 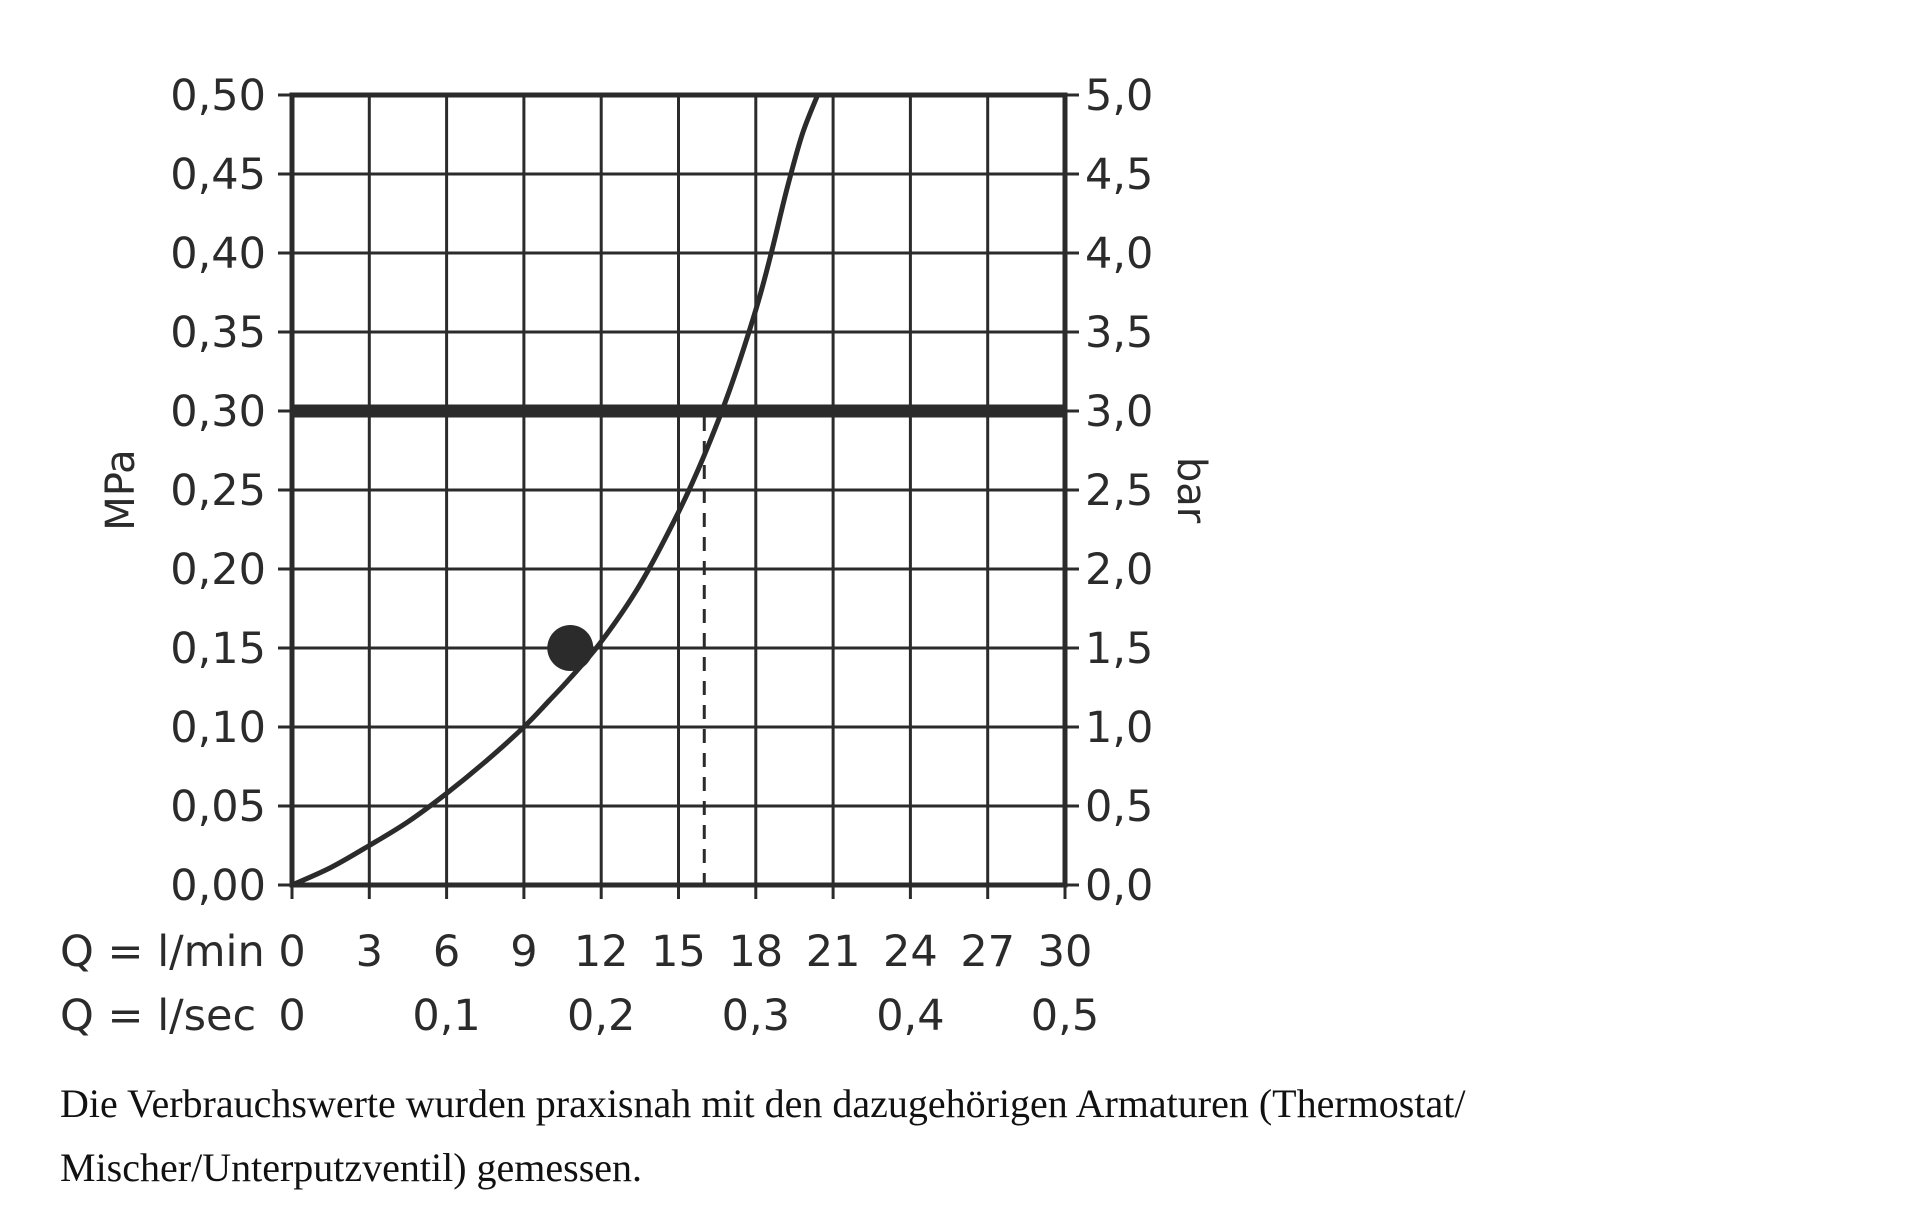 I want to click on y-tick-label-bar: 5,0, so click(x=1119, y=96).